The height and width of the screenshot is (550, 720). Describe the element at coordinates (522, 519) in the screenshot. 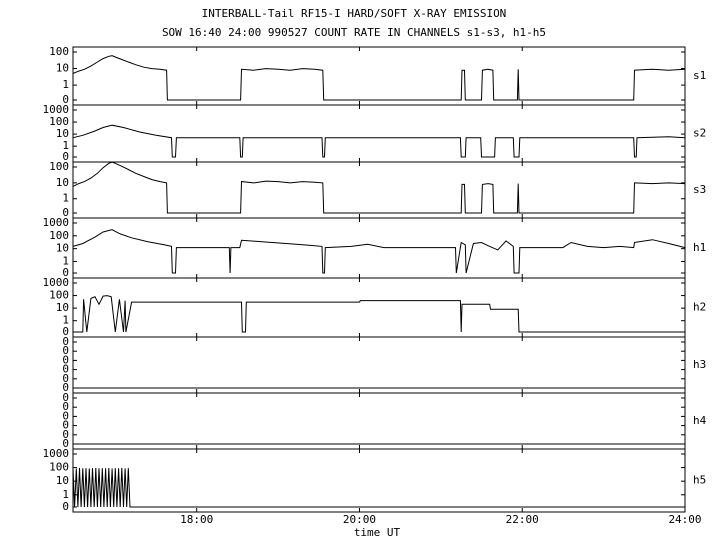

I see `x-tick-label: 22:00` at that location.